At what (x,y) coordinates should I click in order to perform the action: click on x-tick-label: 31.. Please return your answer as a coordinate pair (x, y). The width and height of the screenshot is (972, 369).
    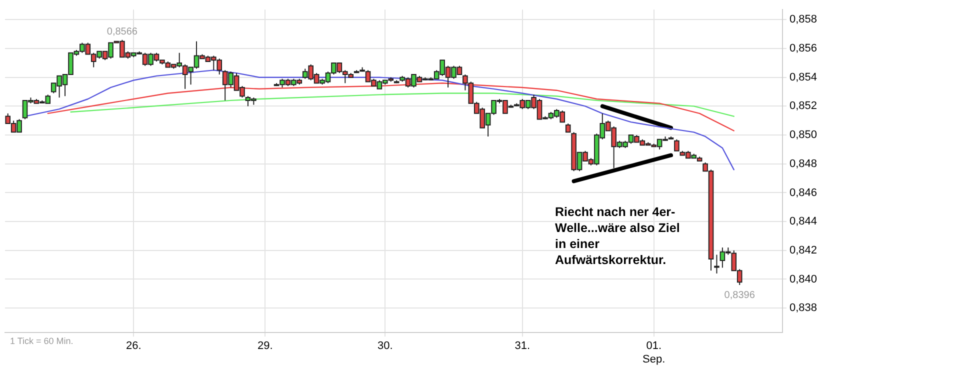
    Looking at the image, I should click on (522, 346).